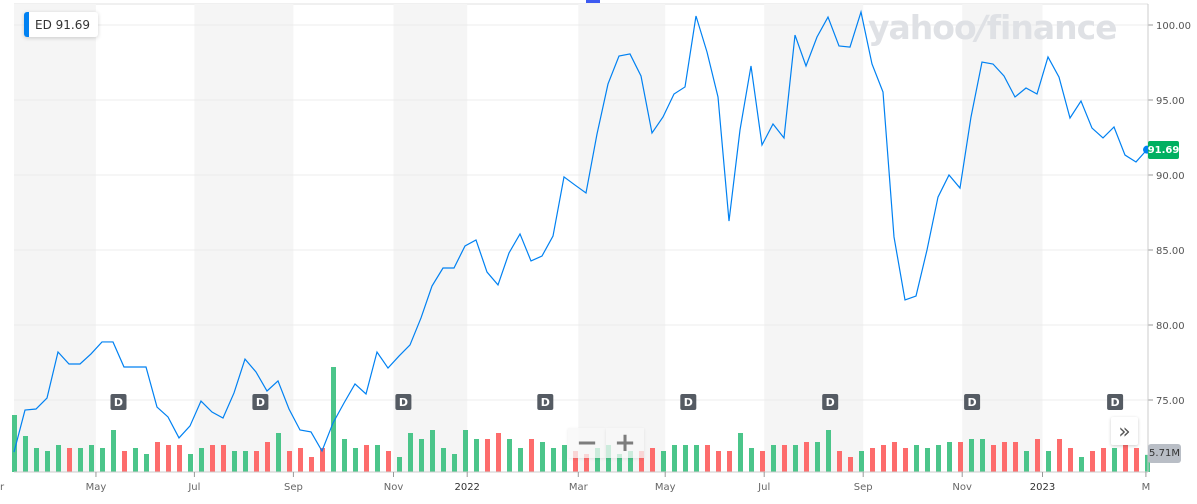 The width and height of the screenshot is (1197, 504). What do you see at coordinates (1170, 251) in the screenshot?
I see `y-tick-label: 85.00` at bounding box center [1170, 251].